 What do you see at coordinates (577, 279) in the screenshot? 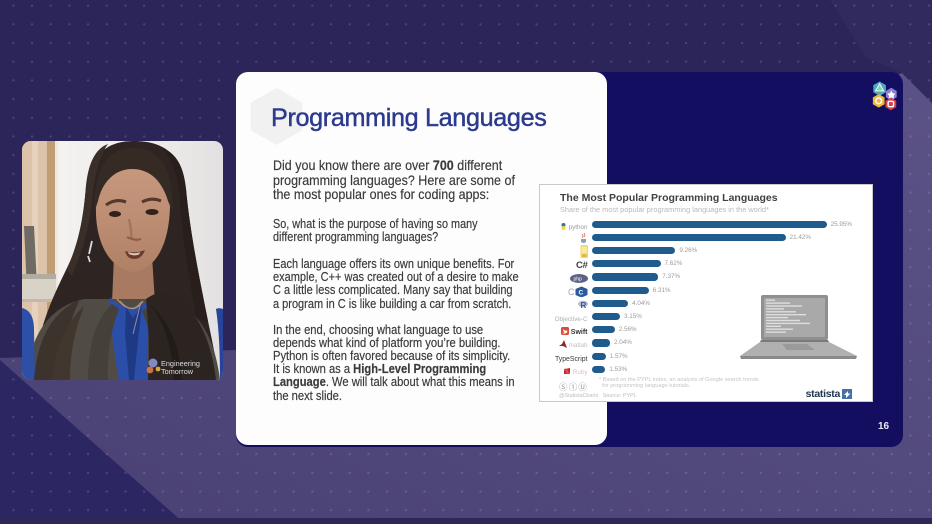
I see `svg-text: php` at bounding box center [577, 279].